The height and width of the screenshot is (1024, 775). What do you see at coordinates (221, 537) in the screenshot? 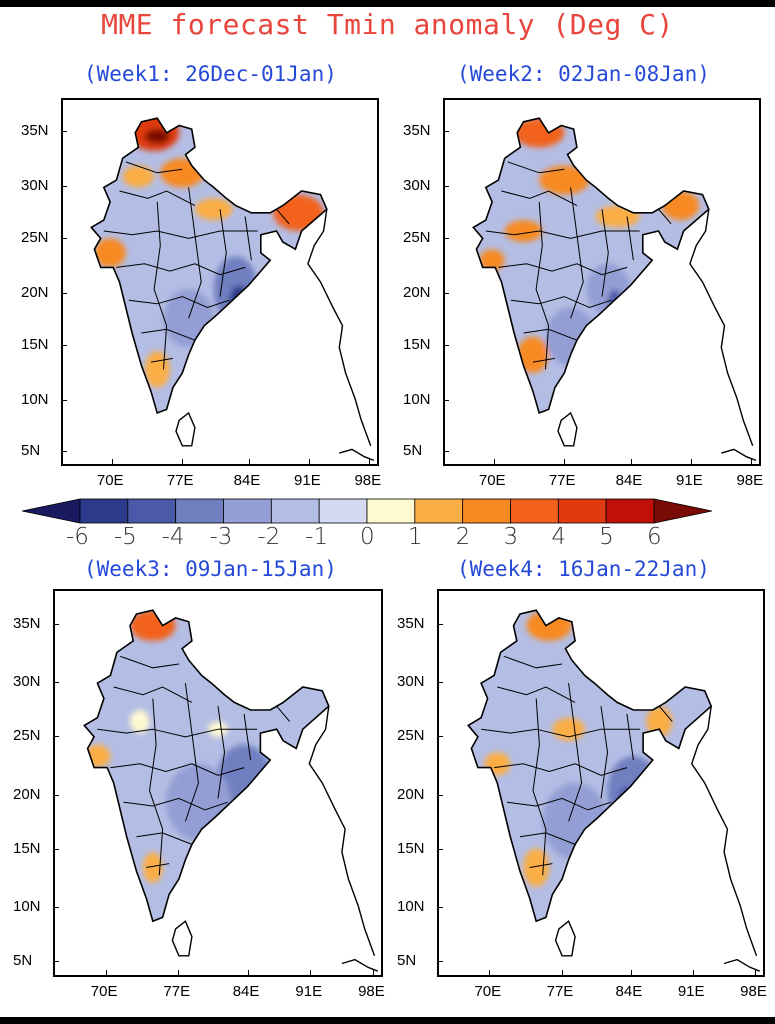
I see `colorbar-tick-label: -3` at bounding box center [221, 537].